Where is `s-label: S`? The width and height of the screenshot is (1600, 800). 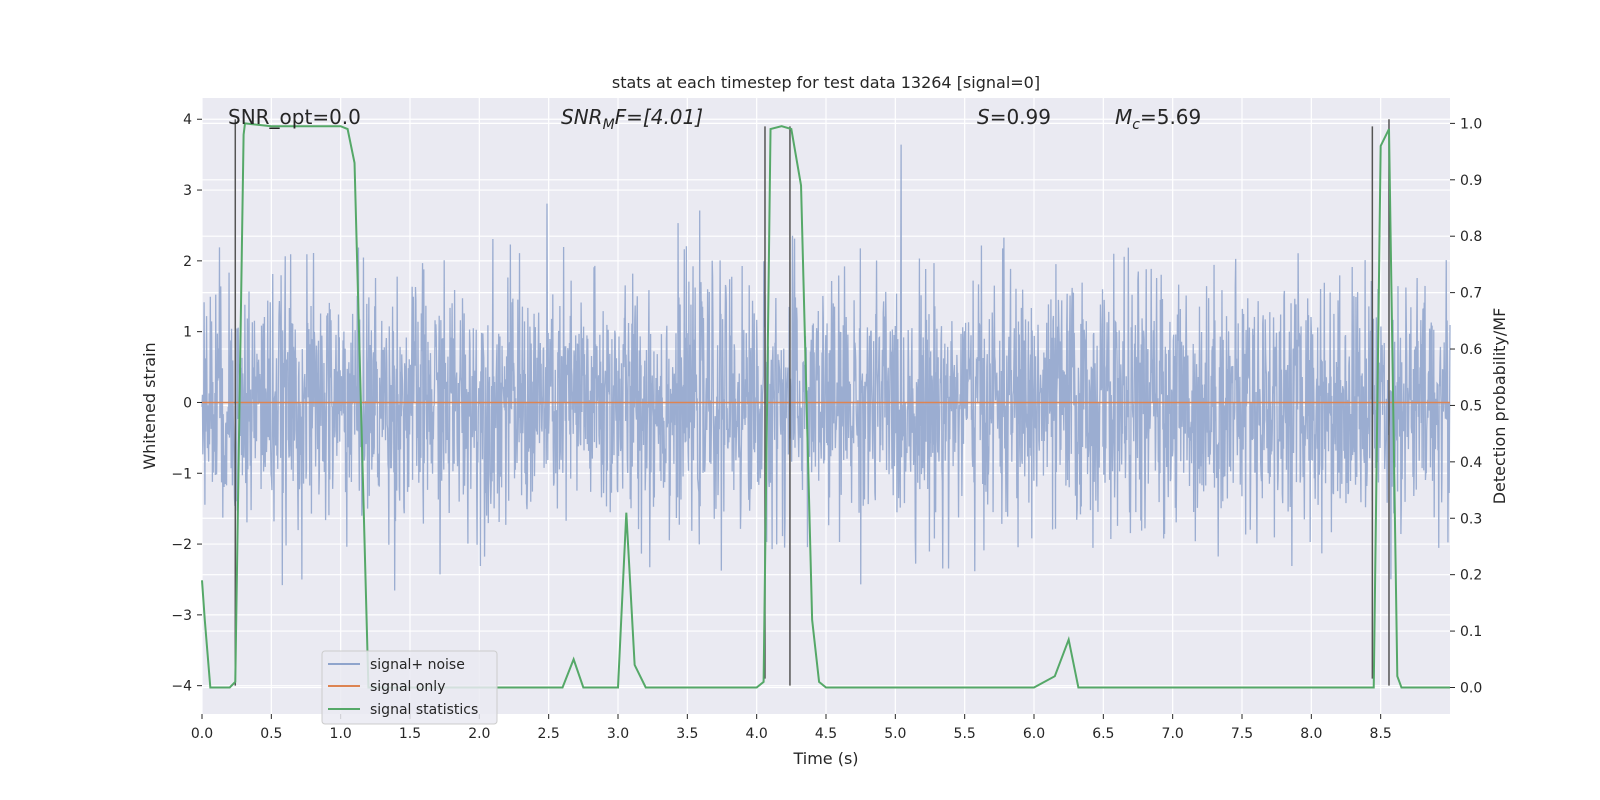 s-label: S is located at coordinates (983, 117).